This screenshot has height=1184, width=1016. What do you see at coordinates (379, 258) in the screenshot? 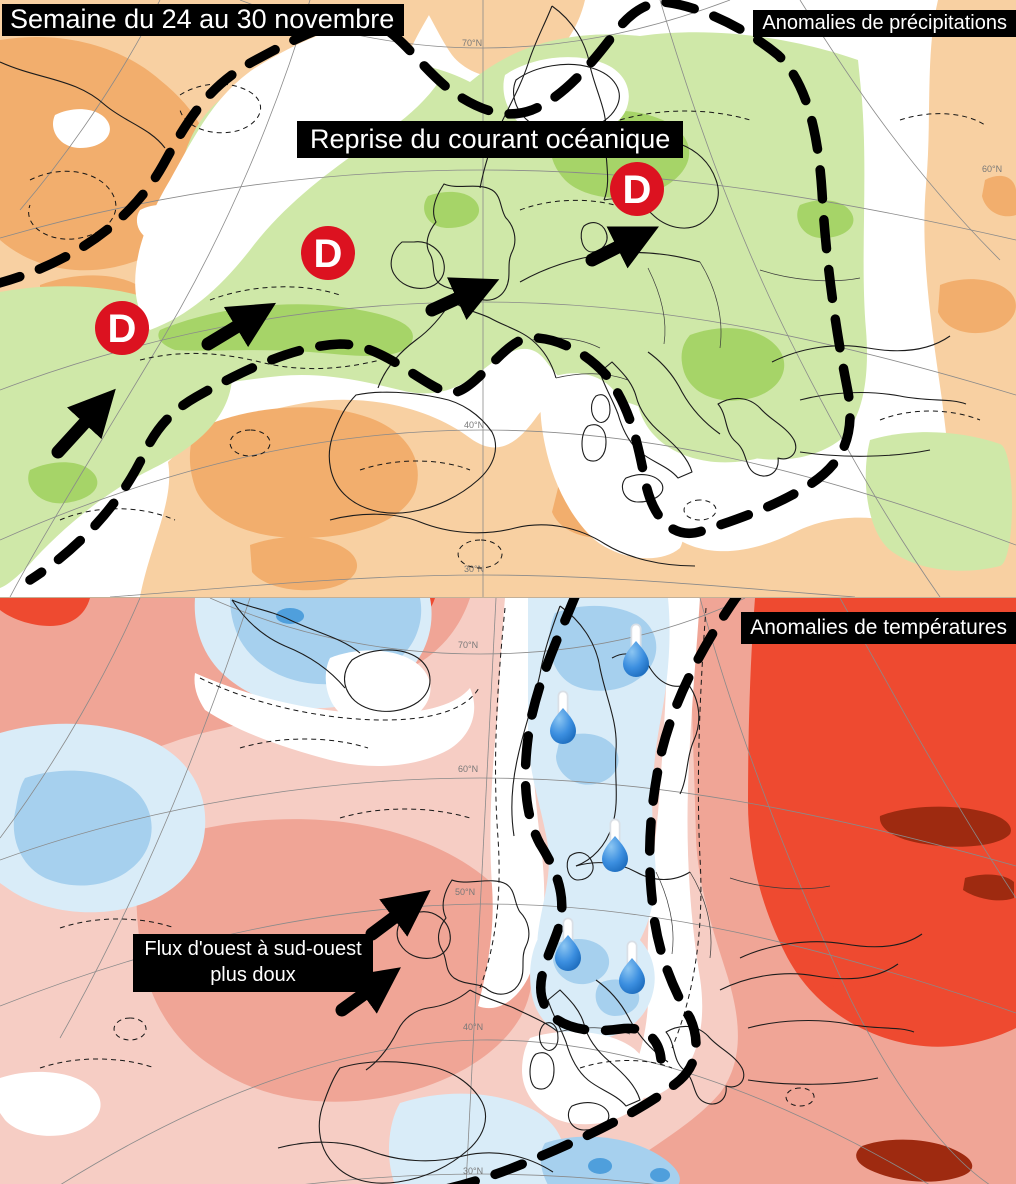
I see `depression-markers: D D D` at bounding box center [379, 258].